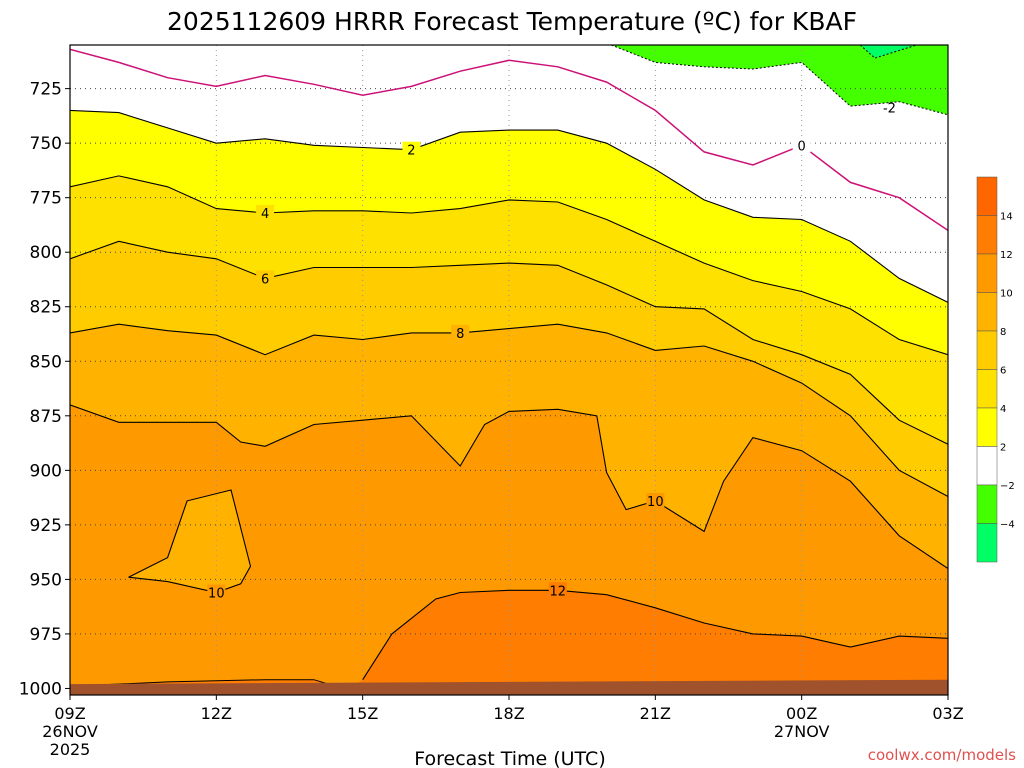 Image resolution: width=1024 pixels, height=768 pixels. Describe the element at coordinates (362, 713) in the screenshot. I see `xtick-label-15Z: 15Z` at that location.